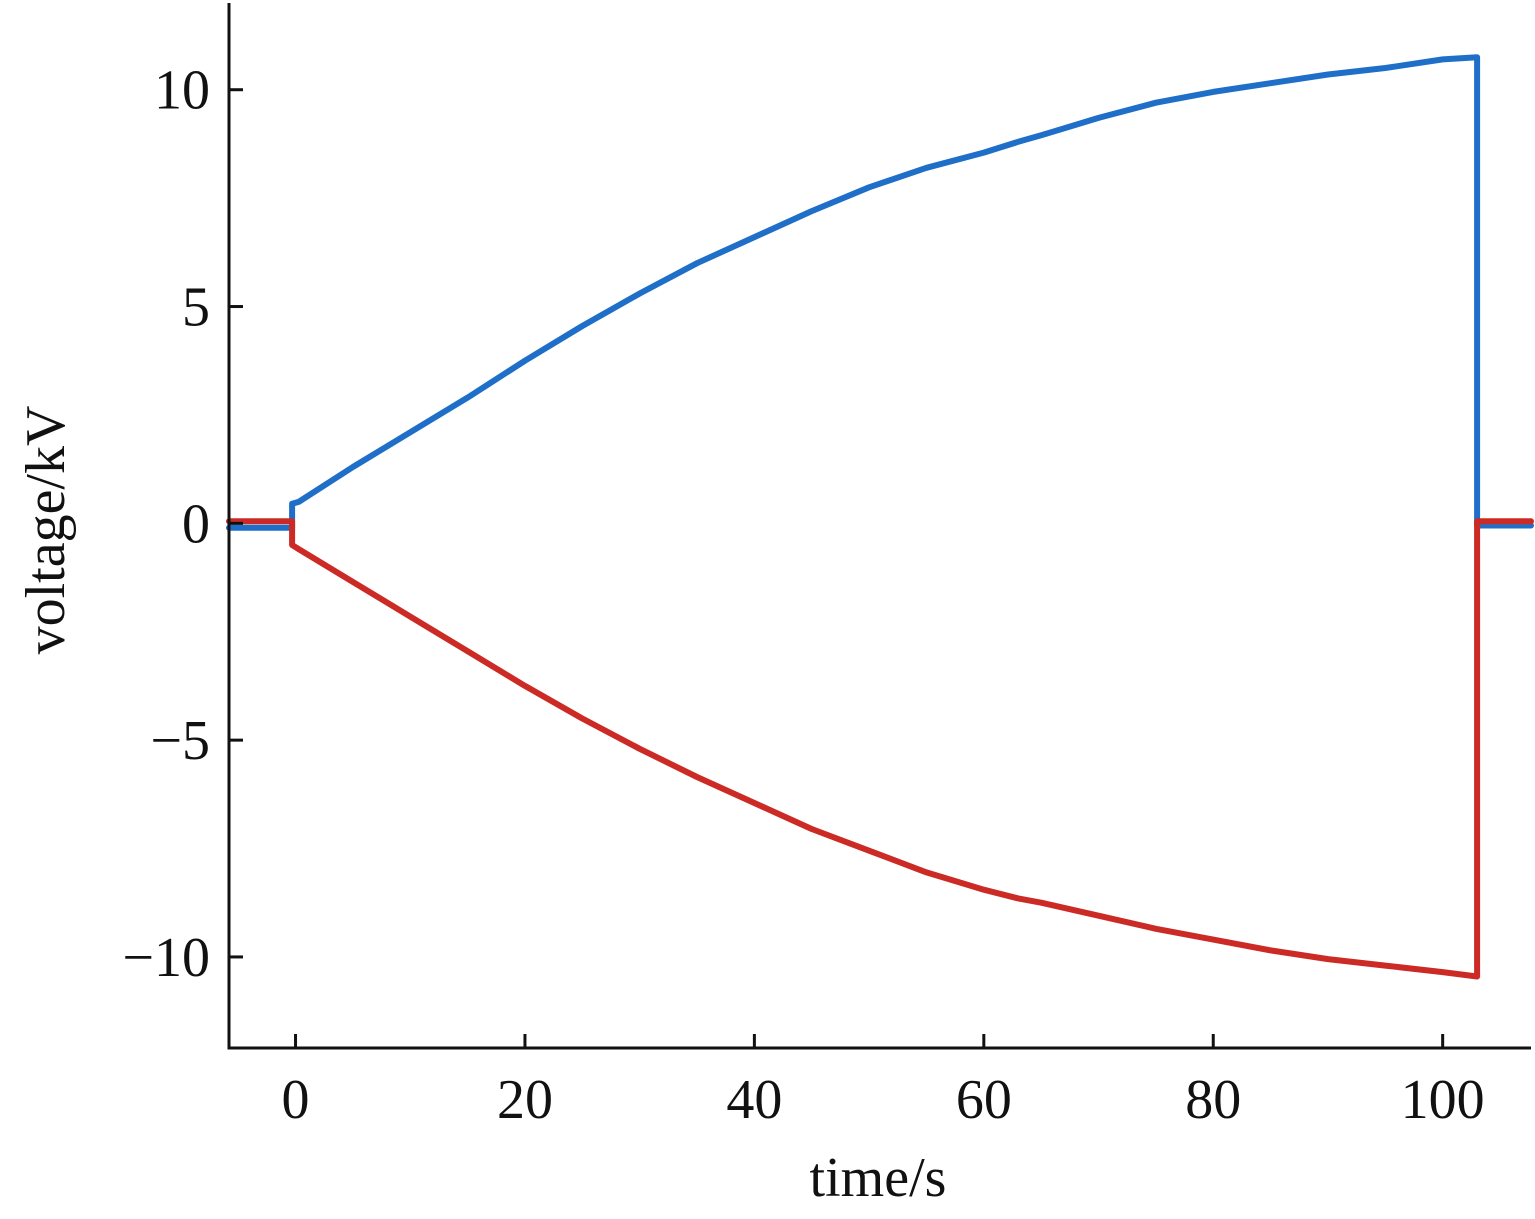  Describe the element at coordinates (1443, 1100) in the screenshot. I see `x-tick-label: 100` at that location.